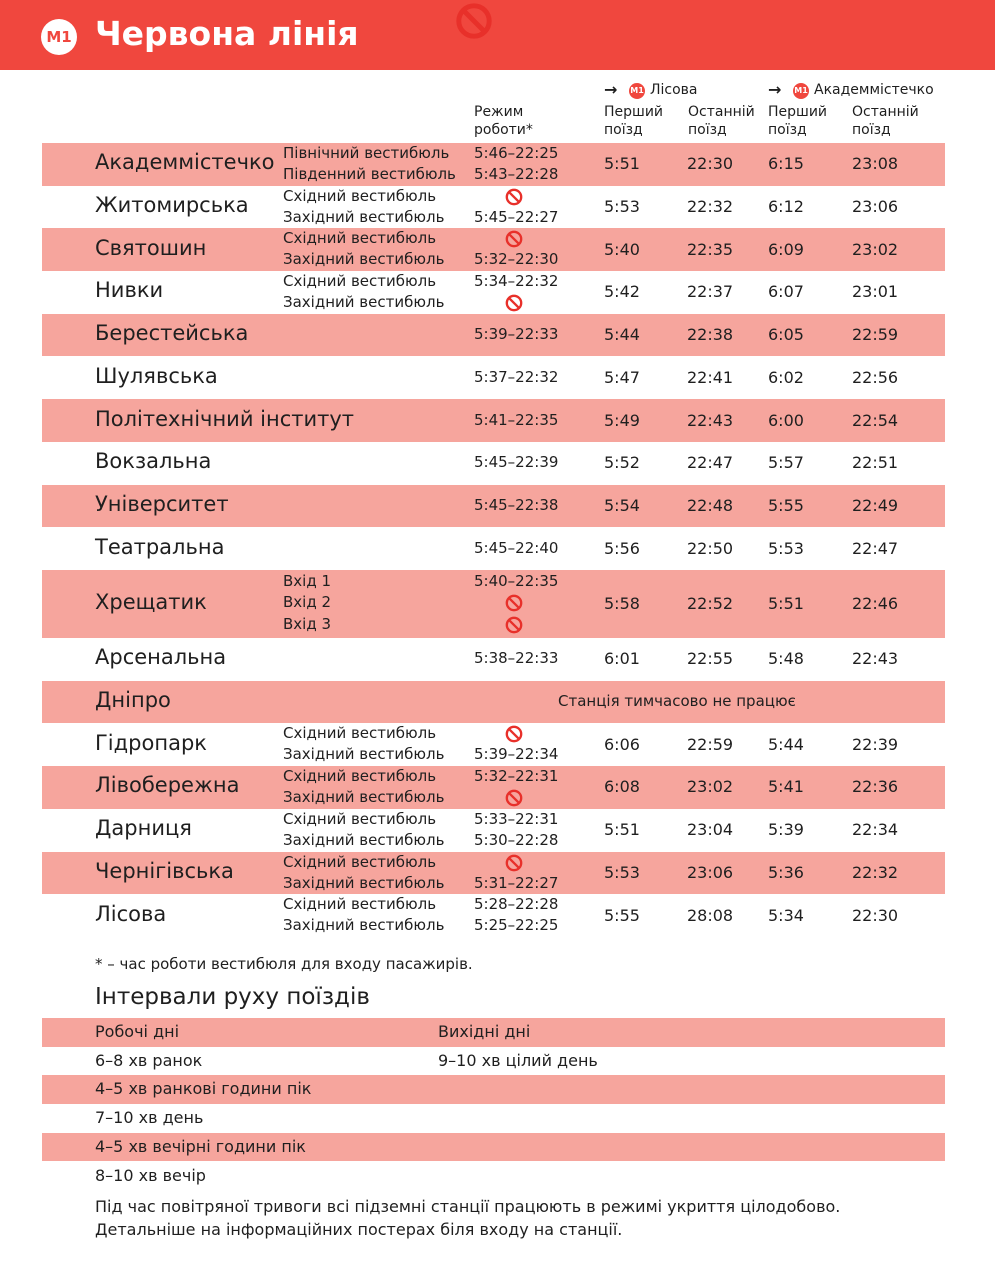 The height and width of the screenshot is (1280, 995). Describe the element at coordinates (516, 504) in the screenshot. I see `entrance-hours: 5:45–22:38` at that location.